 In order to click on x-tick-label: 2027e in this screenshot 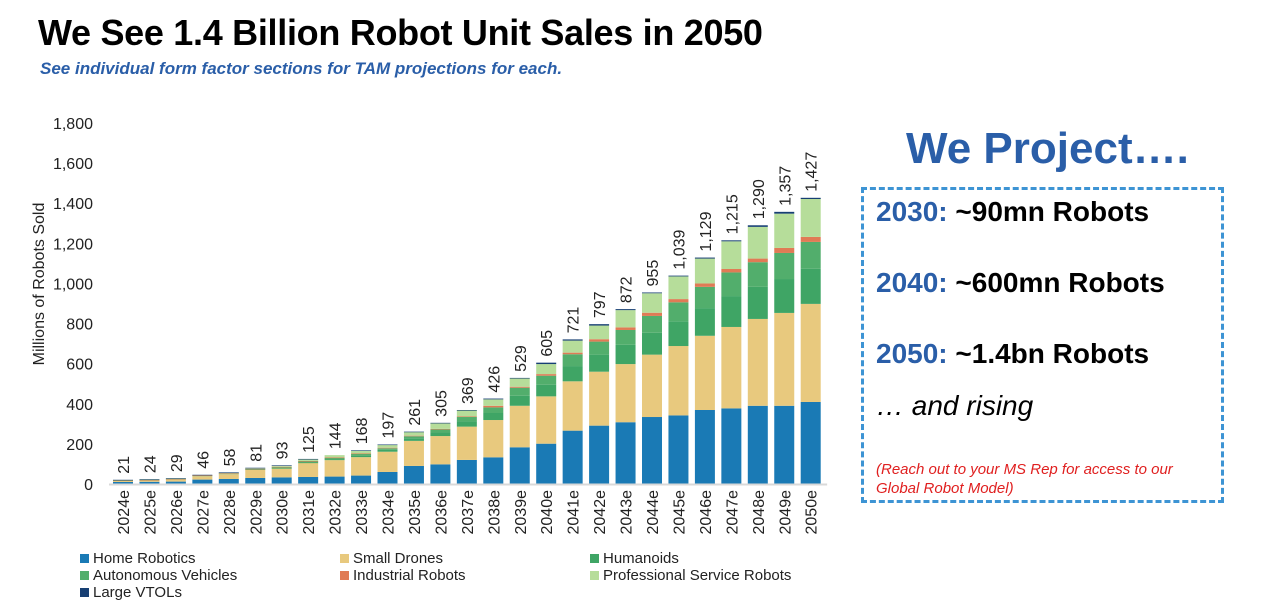, I will do `click(203, 512)`.